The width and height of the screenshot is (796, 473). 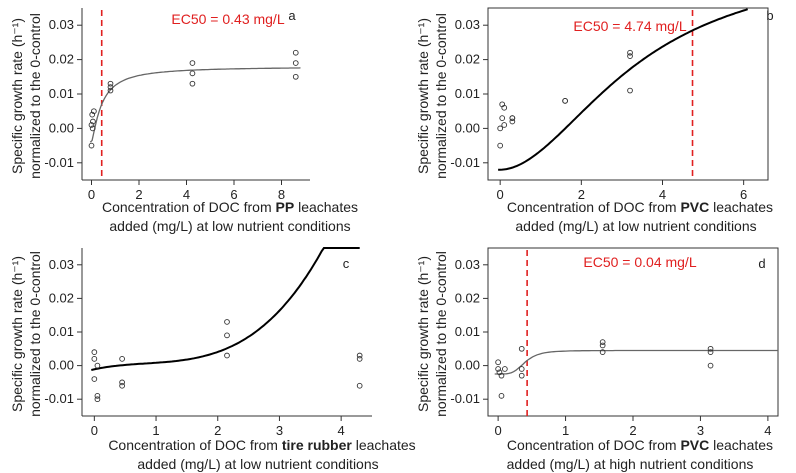 What do you see at coordinates (761, 263) in the screenshot?
I see `panel-letter: d` at bounding box center [761, 263].